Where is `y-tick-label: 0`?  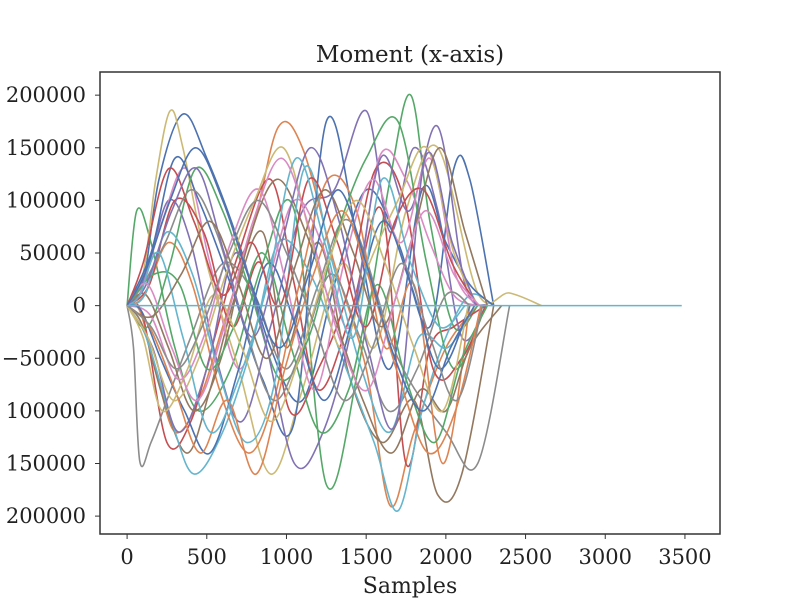 y-tick-label: 0 is located at coordinates (79, 306).